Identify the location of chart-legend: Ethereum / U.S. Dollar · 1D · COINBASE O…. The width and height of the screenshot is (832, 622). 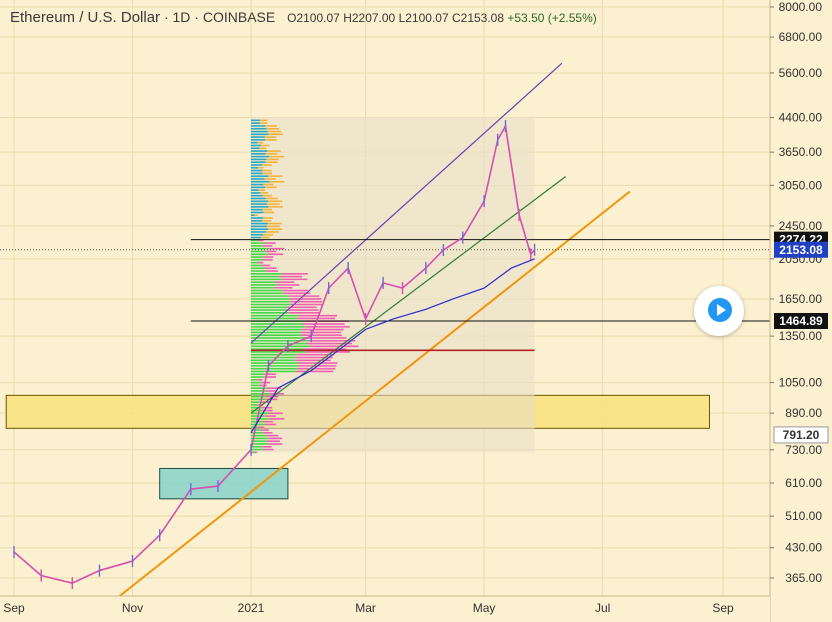
(303, 17).